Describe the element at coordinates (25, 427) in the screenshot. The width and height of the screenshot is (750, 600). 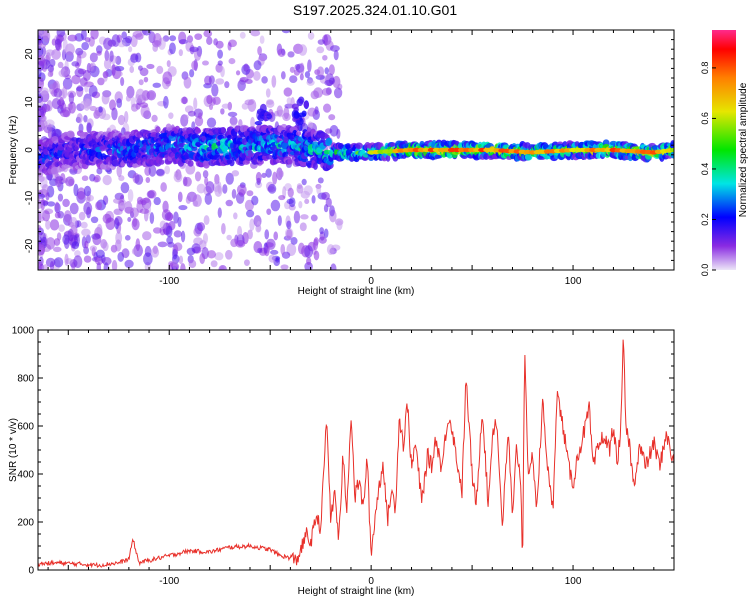
I see `snr-y-tick-label: 600` at that location.